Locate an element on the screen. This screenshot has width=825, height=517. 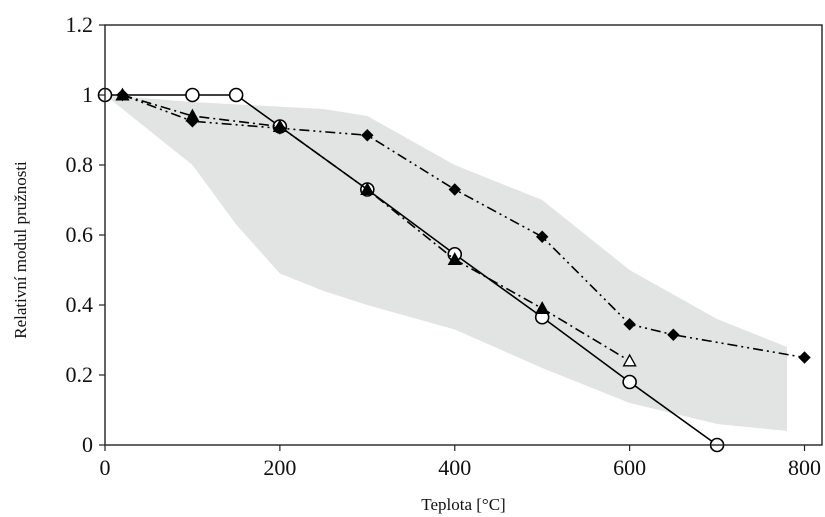
y-tick-label: 0 is located at coordinates (87, 444).